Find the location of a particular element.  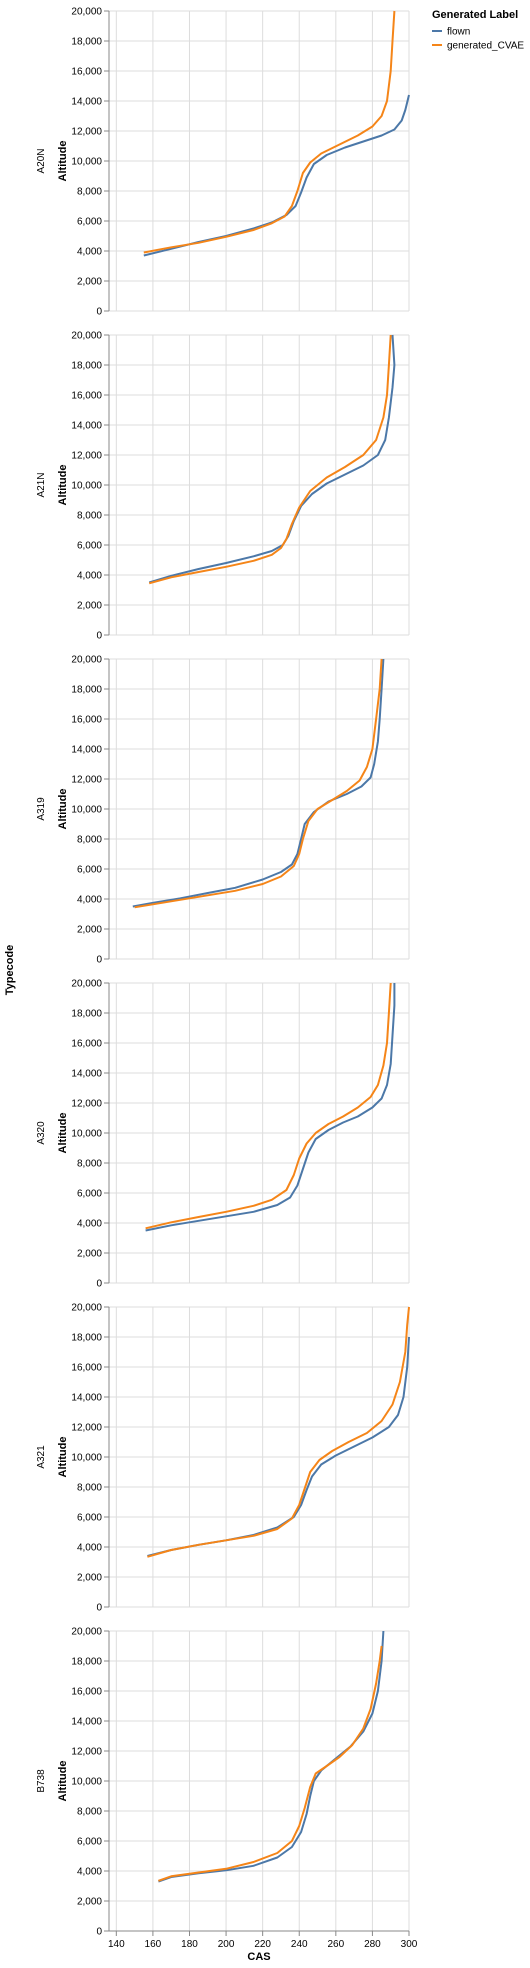

x-tick-label: 140 is located at coordinates (116, 1944).